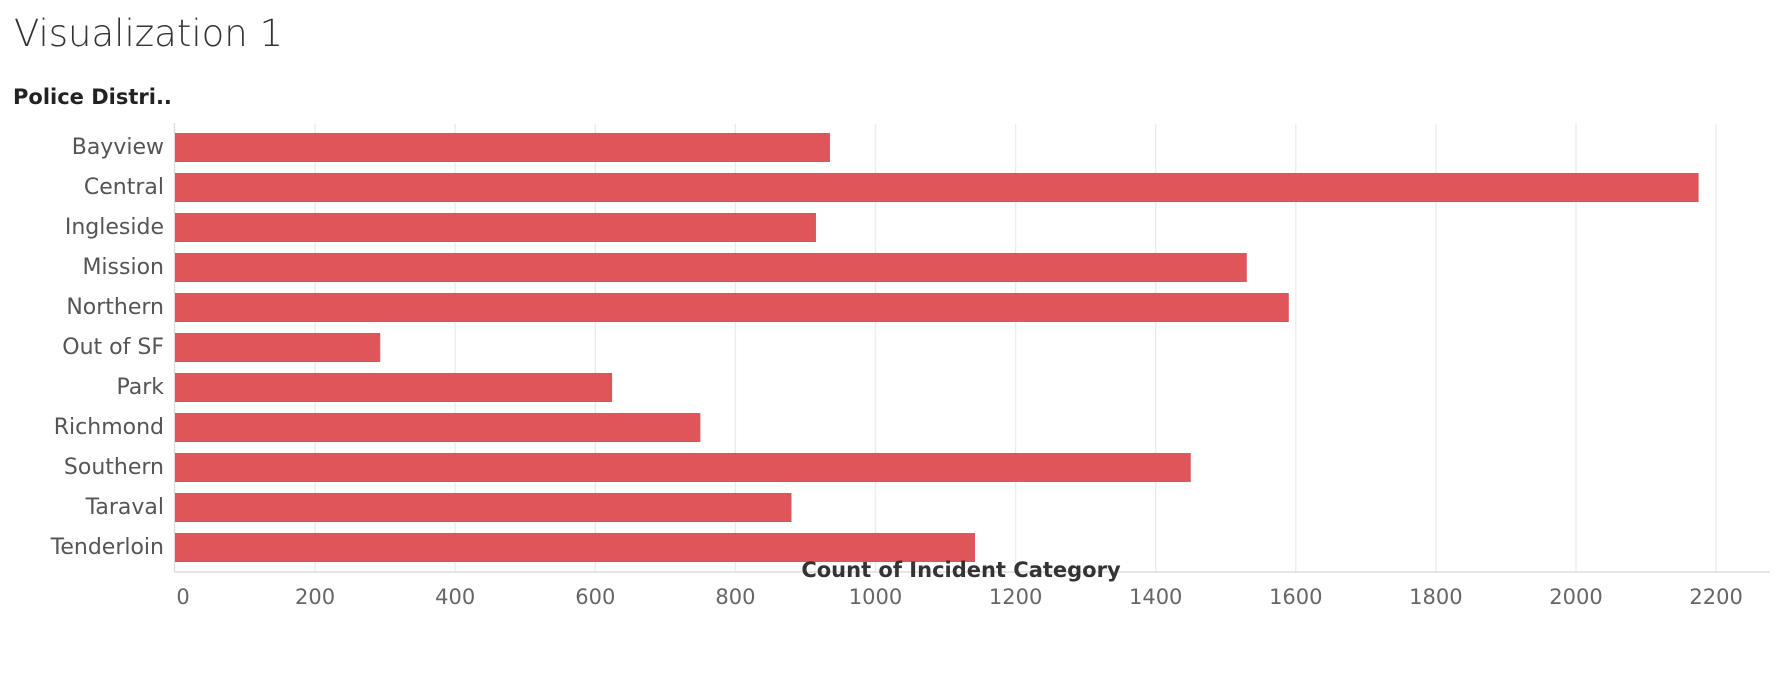 This screenshot has width=1776, height=674. I want to click on row-header: Police Distri.., so click(92, 97).